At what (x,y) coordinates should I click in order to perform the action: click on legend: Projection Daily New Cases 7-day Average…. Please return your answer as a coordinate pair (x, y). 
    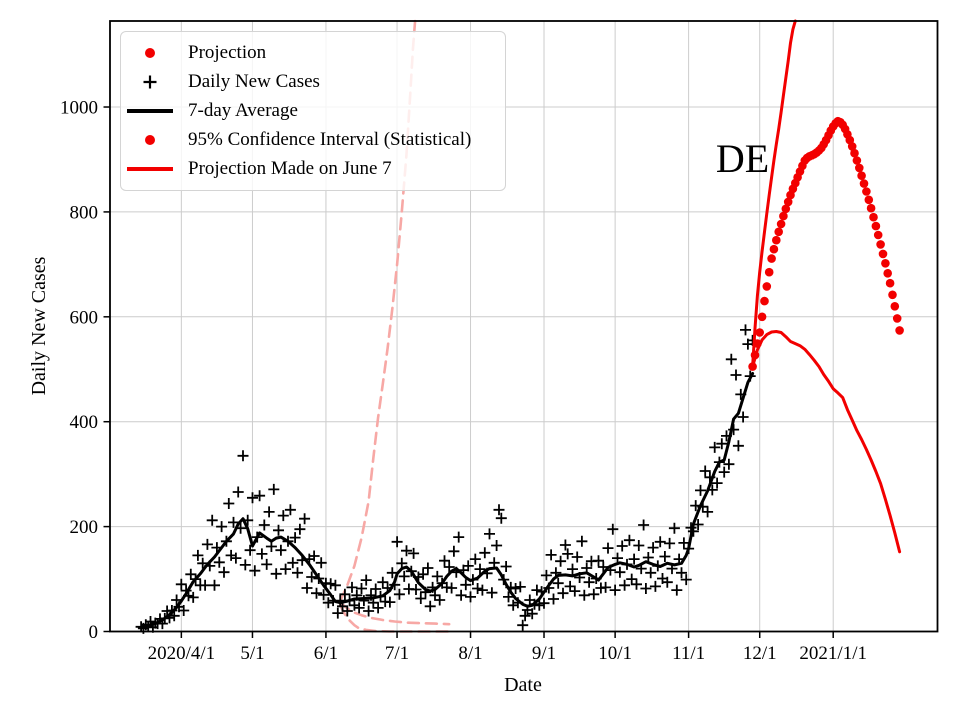
    Looking at the image, I should click on (313, 111).